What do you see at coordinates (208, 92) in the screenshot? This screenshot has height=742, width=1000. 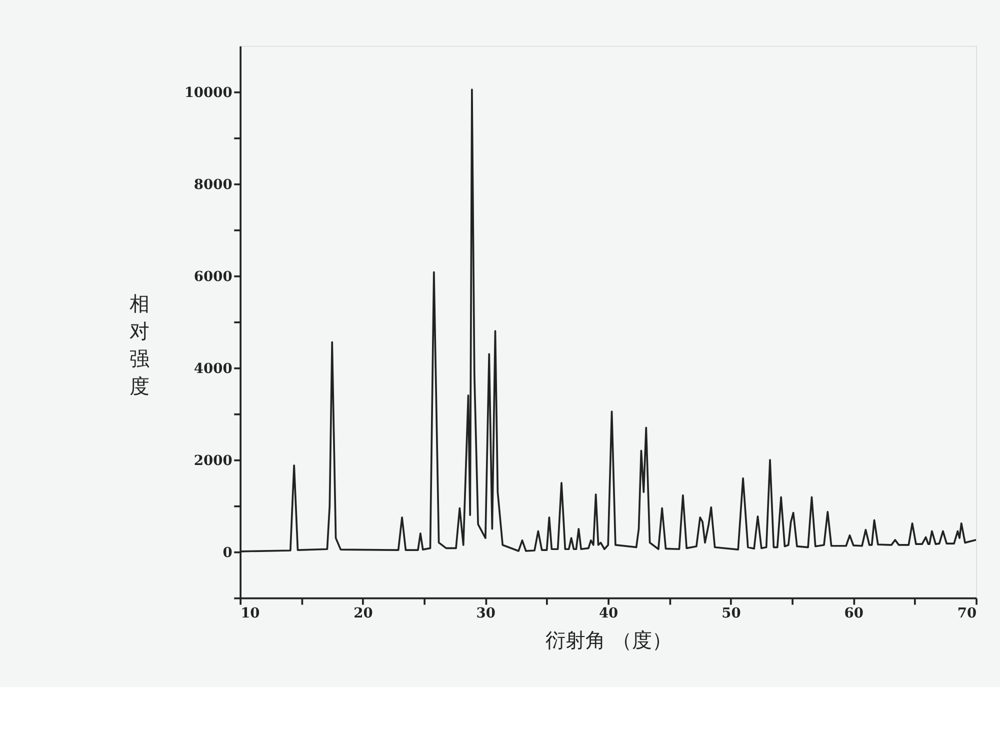 I see `y-tick-label: 10000` at bounding box center [208, 92].